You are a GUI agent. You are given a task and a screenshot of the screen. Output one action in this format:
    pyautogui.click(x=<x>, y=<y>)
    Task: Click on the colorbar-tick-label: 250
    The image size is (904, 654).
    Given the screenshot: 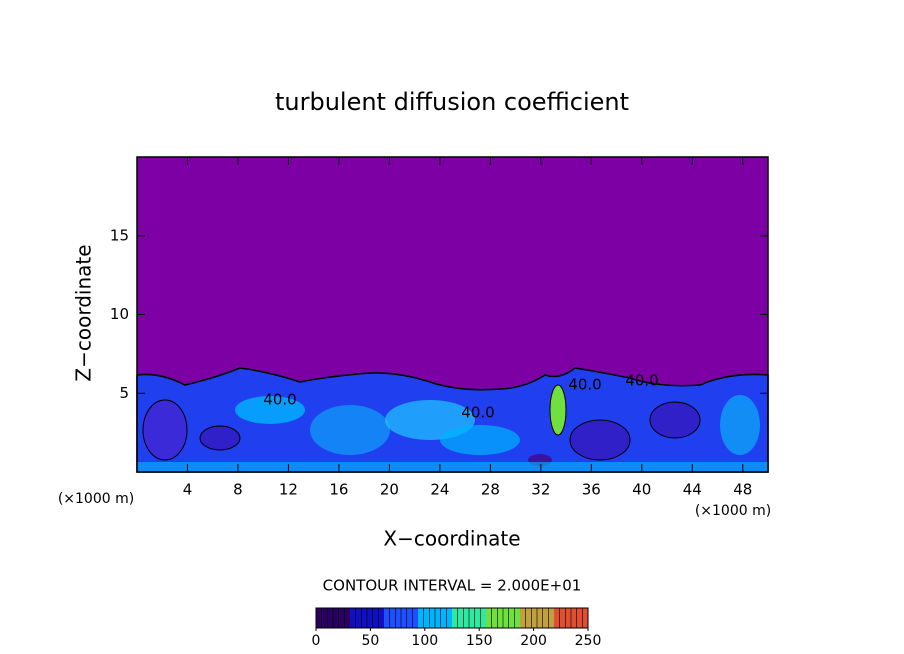 What is the action you would take?
    pyautogui.click(x=588, y=641)
    